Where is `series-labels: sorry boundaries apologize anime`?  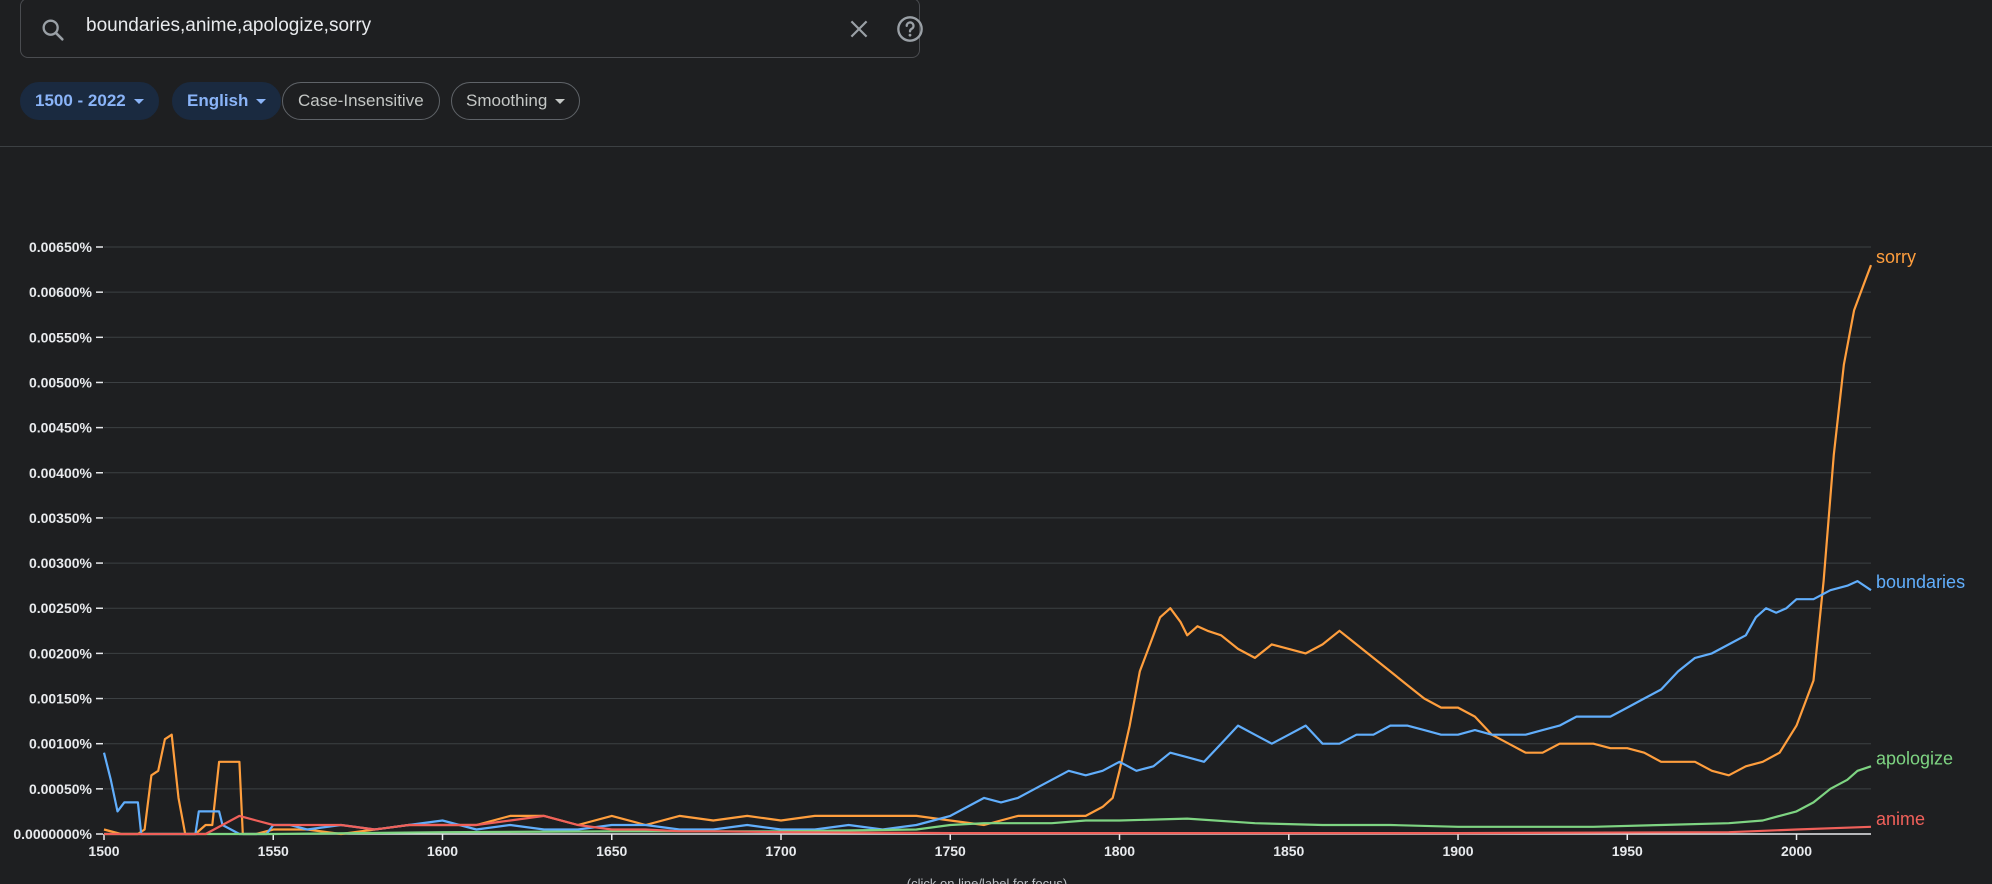
series-labels: sorry boundaries apologize anime is located at coordinates (1920, 538).